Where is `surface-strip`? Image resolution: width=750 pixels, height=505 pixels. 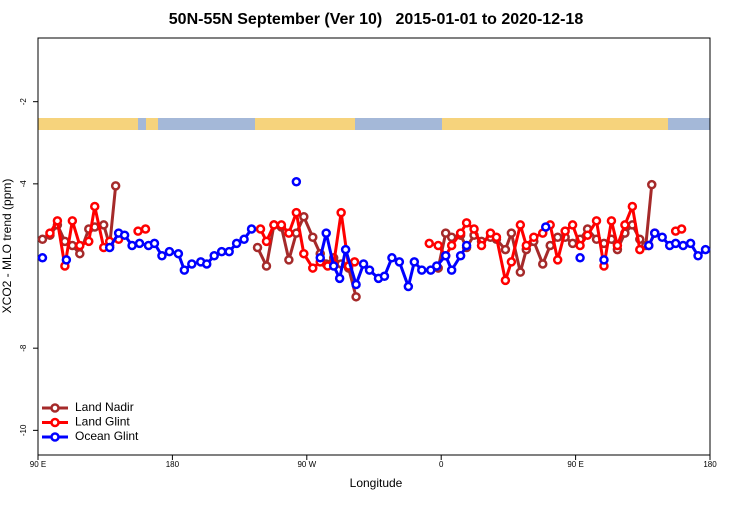
surface-strip is located at coordinates (374, 124).